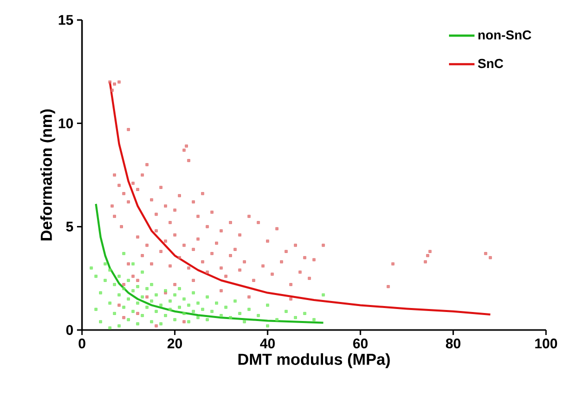  What do you see at coordinates (65, 123) in the screenshot?
I see `y-tick-label: 10` at bounding box center [65, 123].